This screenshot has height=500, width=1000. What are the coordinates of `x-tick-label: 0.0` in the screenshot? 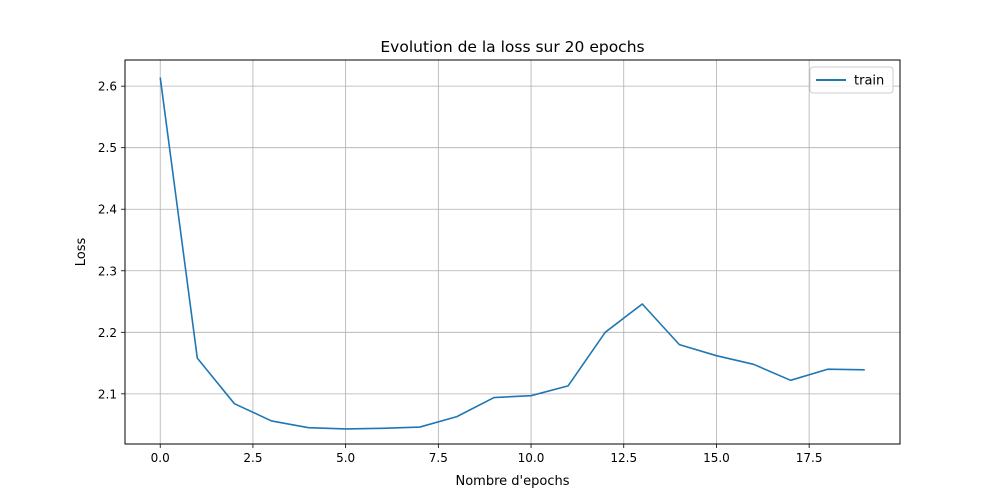 It's located at (160, 458).